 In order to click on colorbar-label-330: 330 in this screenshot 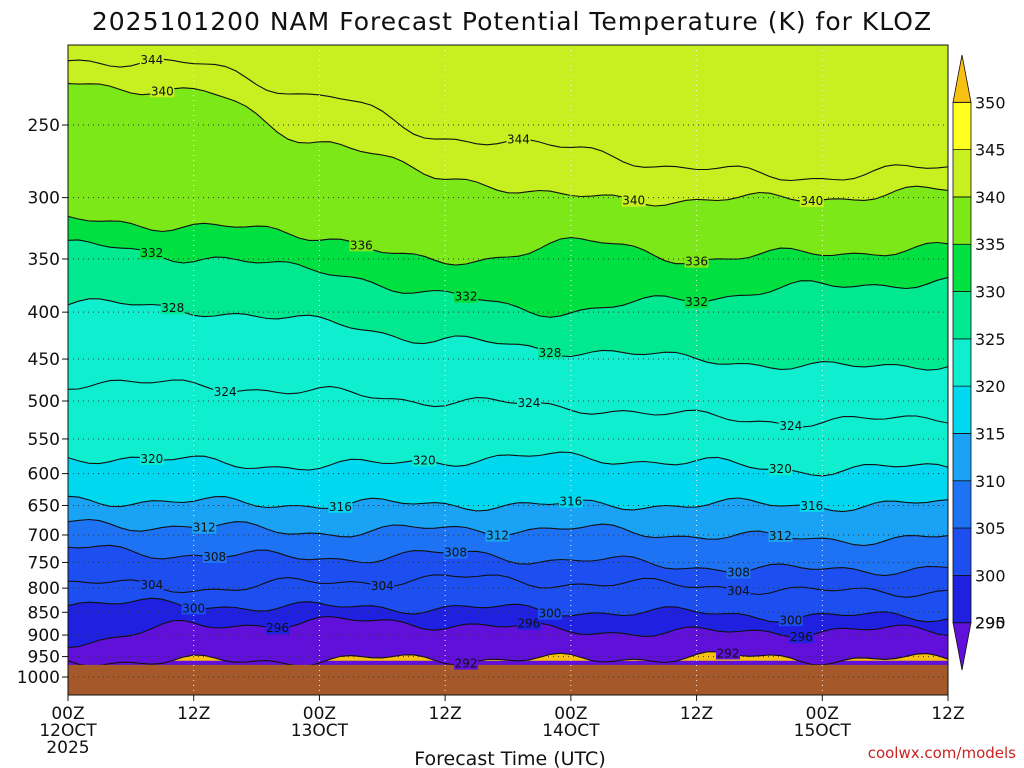, I will do `click(990, 292)`.